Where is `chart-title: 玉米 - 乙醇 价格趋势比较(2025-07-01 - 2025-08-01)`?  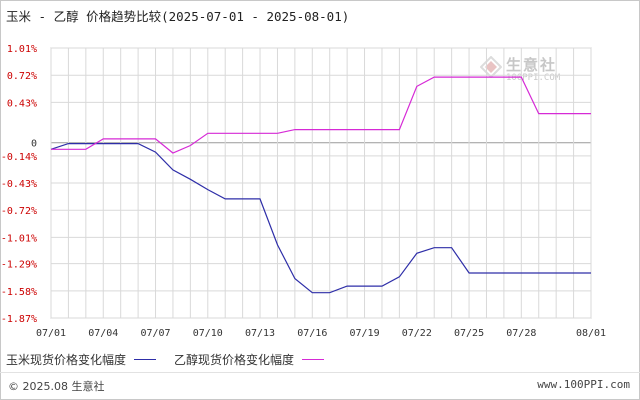 chart-title: 玉米 - 乙醇 价格趋势比较(2025-07-01 - 2025-08-01) is located at coordinates (178, 16).